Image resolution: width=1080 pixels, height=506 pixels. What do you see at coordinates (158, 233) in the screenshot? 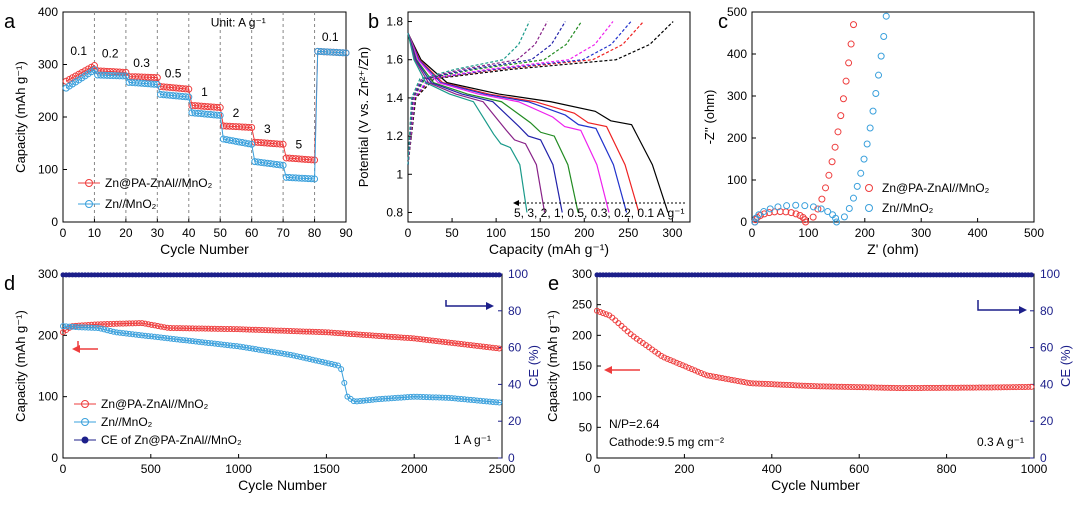
I see `x-tick-label: 30` at bounding box center [158, 233].